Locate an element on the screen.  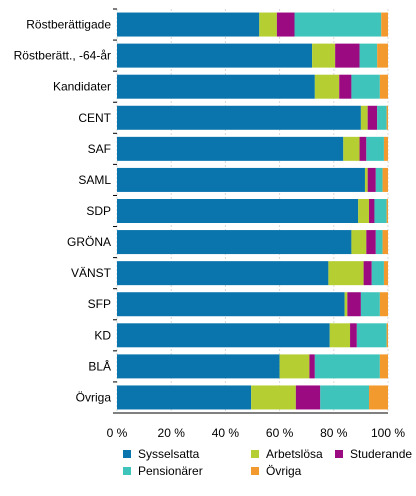
y-category-label: VÄNST is located at coordinates (91, 273).